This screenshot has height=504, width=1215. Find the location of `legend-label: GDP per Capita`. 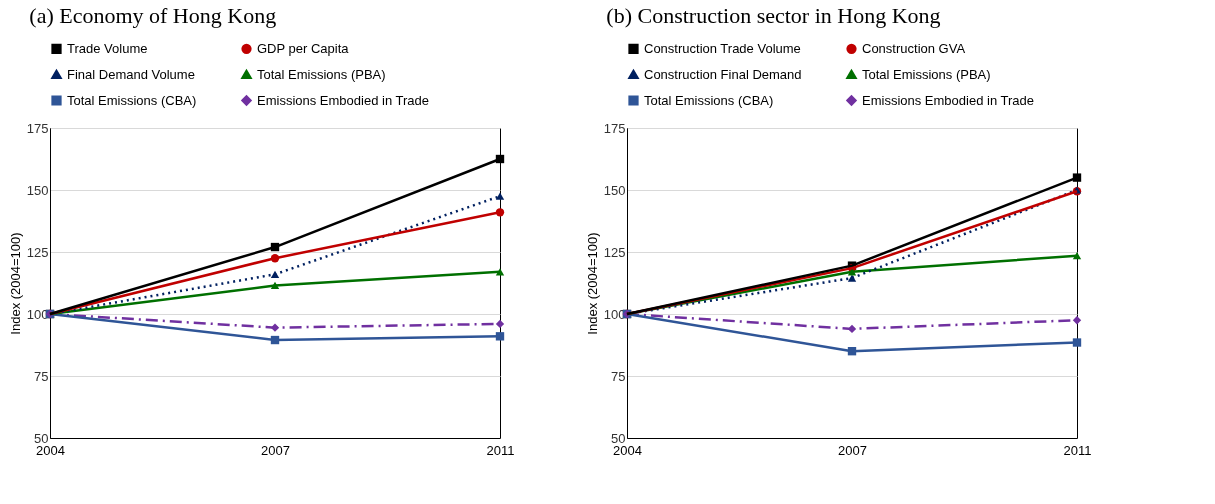

legend-label: GDP per Capita is located at coordinates (303, 48).